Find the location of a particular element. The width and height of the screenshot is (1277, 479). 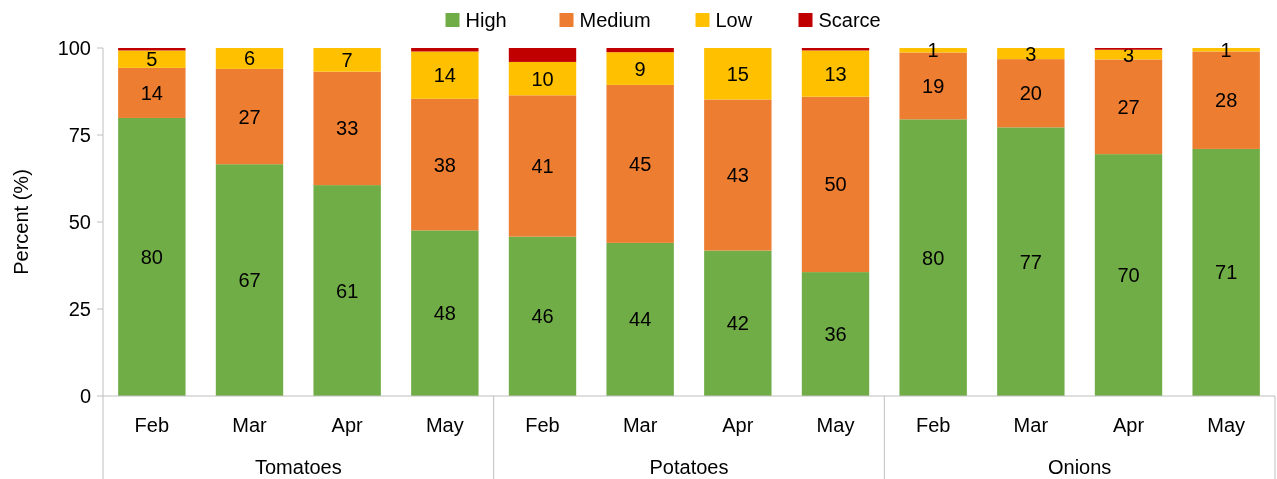

data-label: 48 is located at coordinates (444, 313).